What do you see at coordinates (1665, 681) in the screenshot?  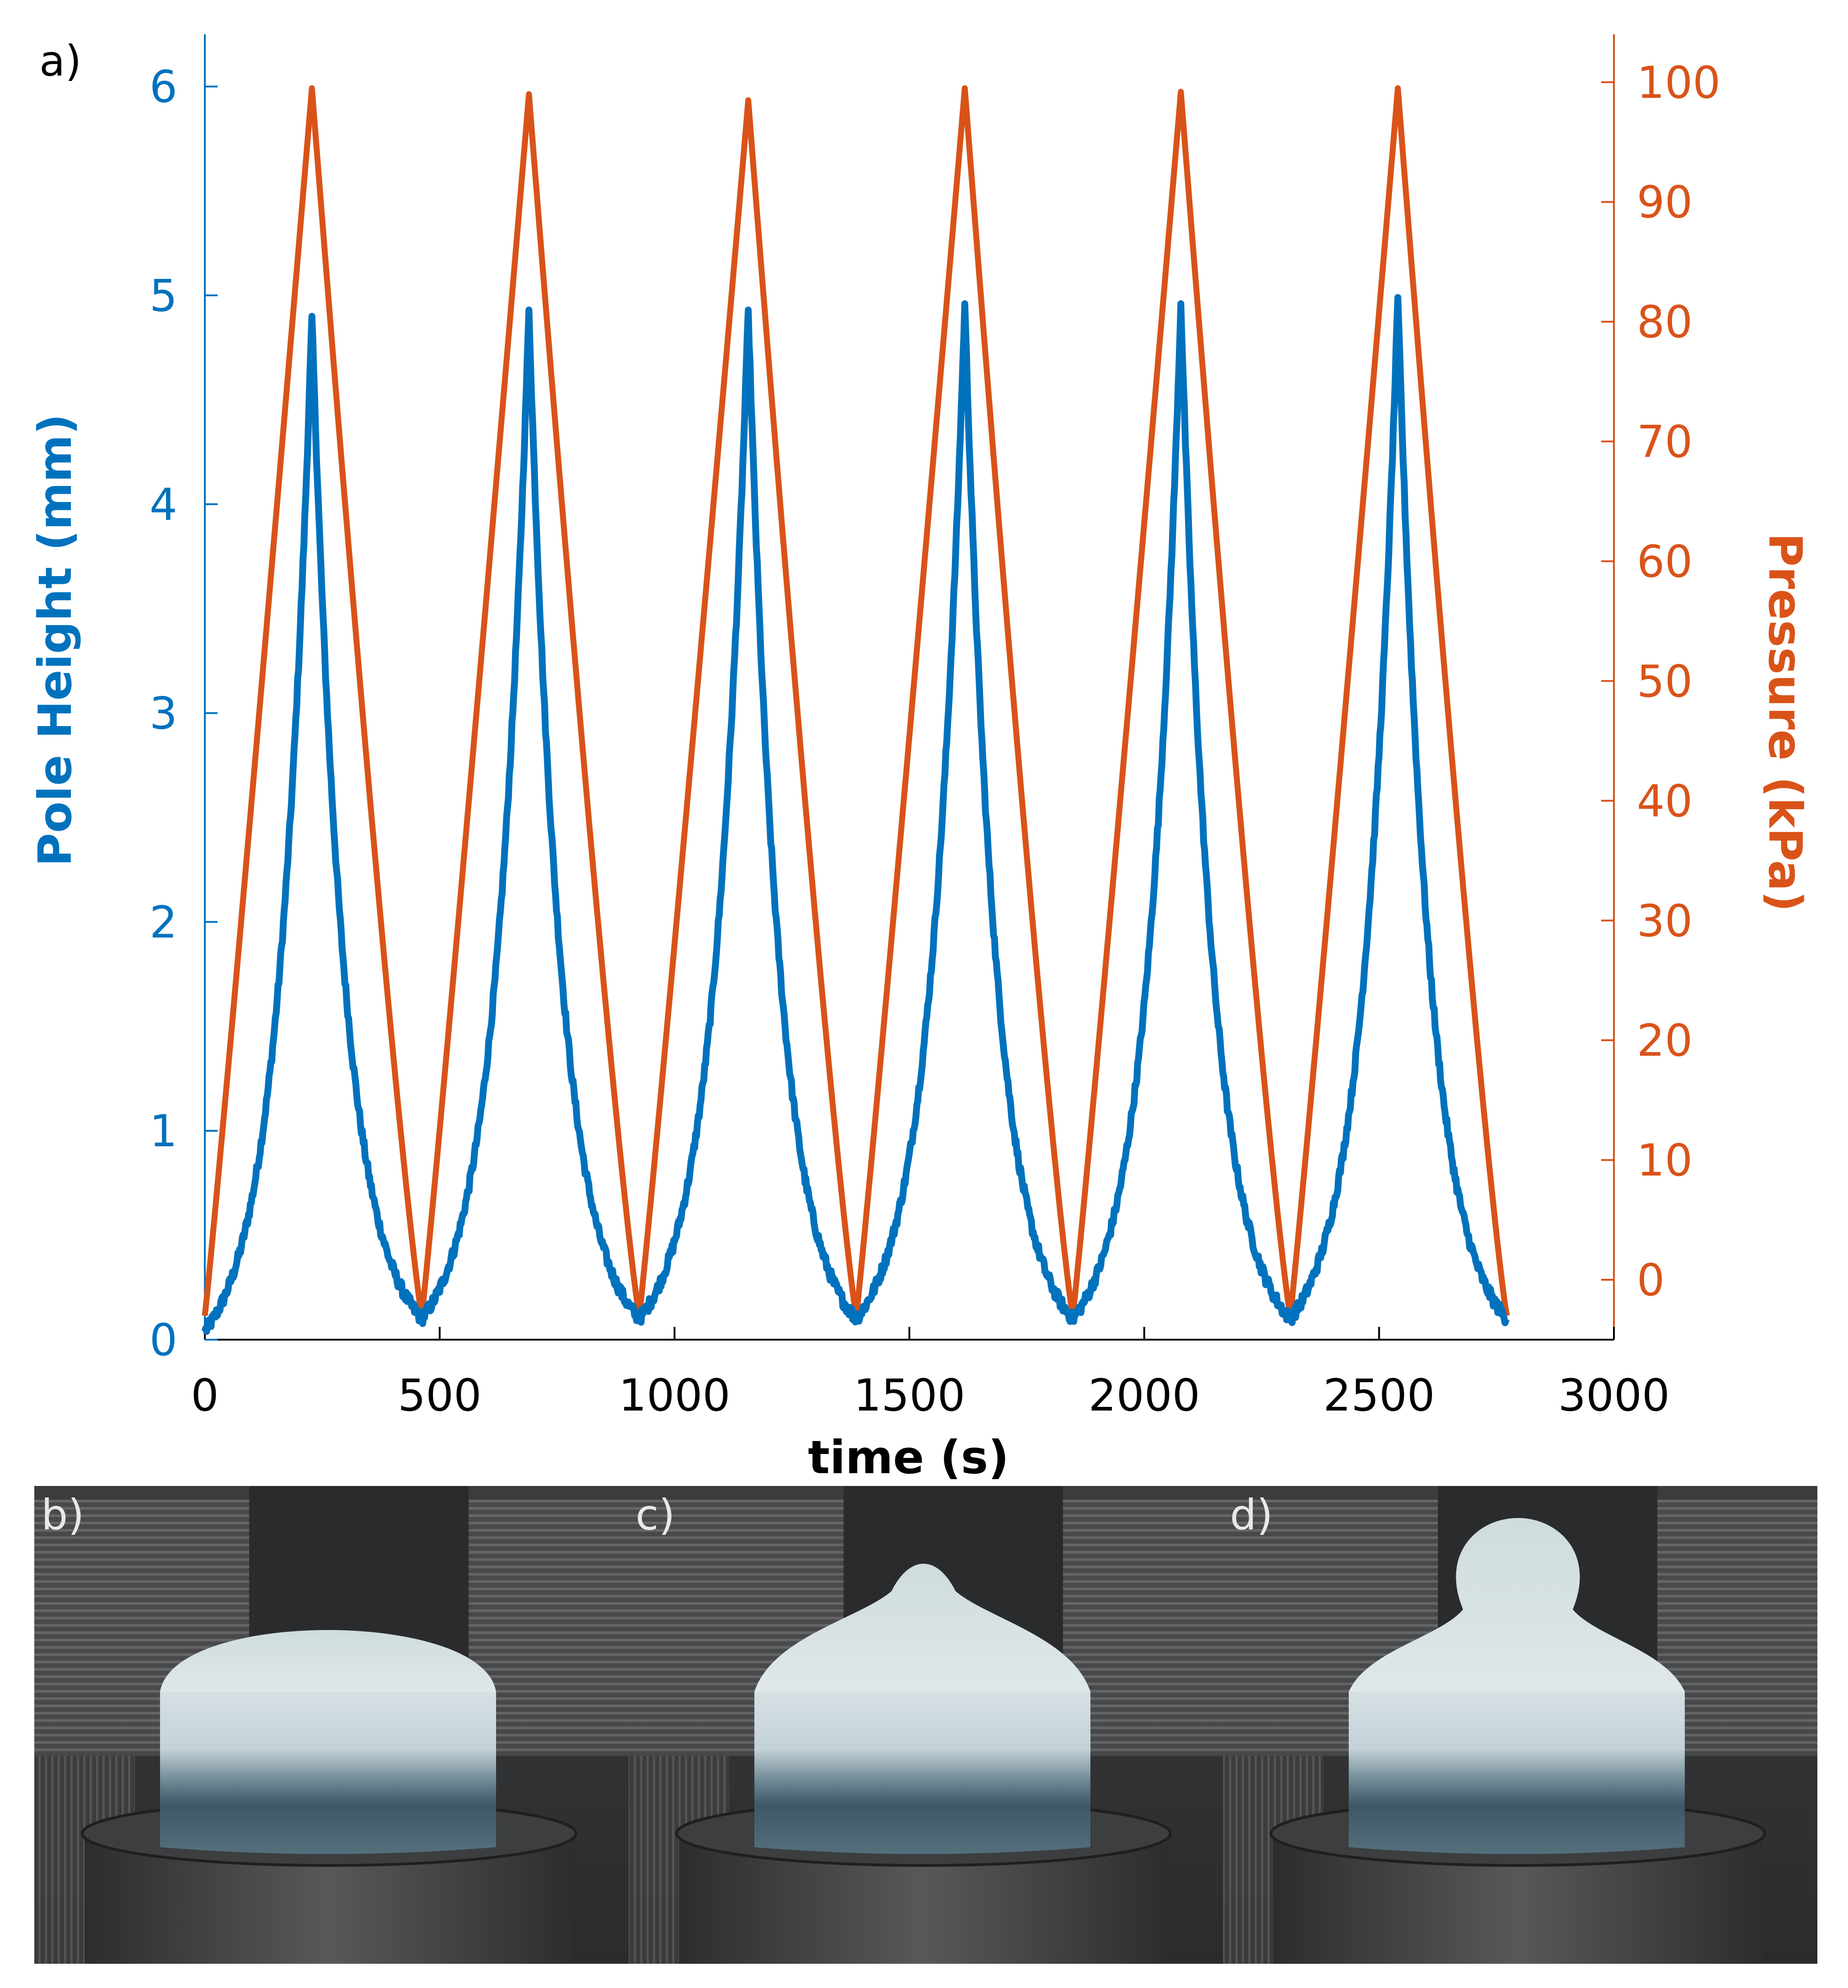 I see `y-right-tick-label: 50` at bounding box center [1665, 681].